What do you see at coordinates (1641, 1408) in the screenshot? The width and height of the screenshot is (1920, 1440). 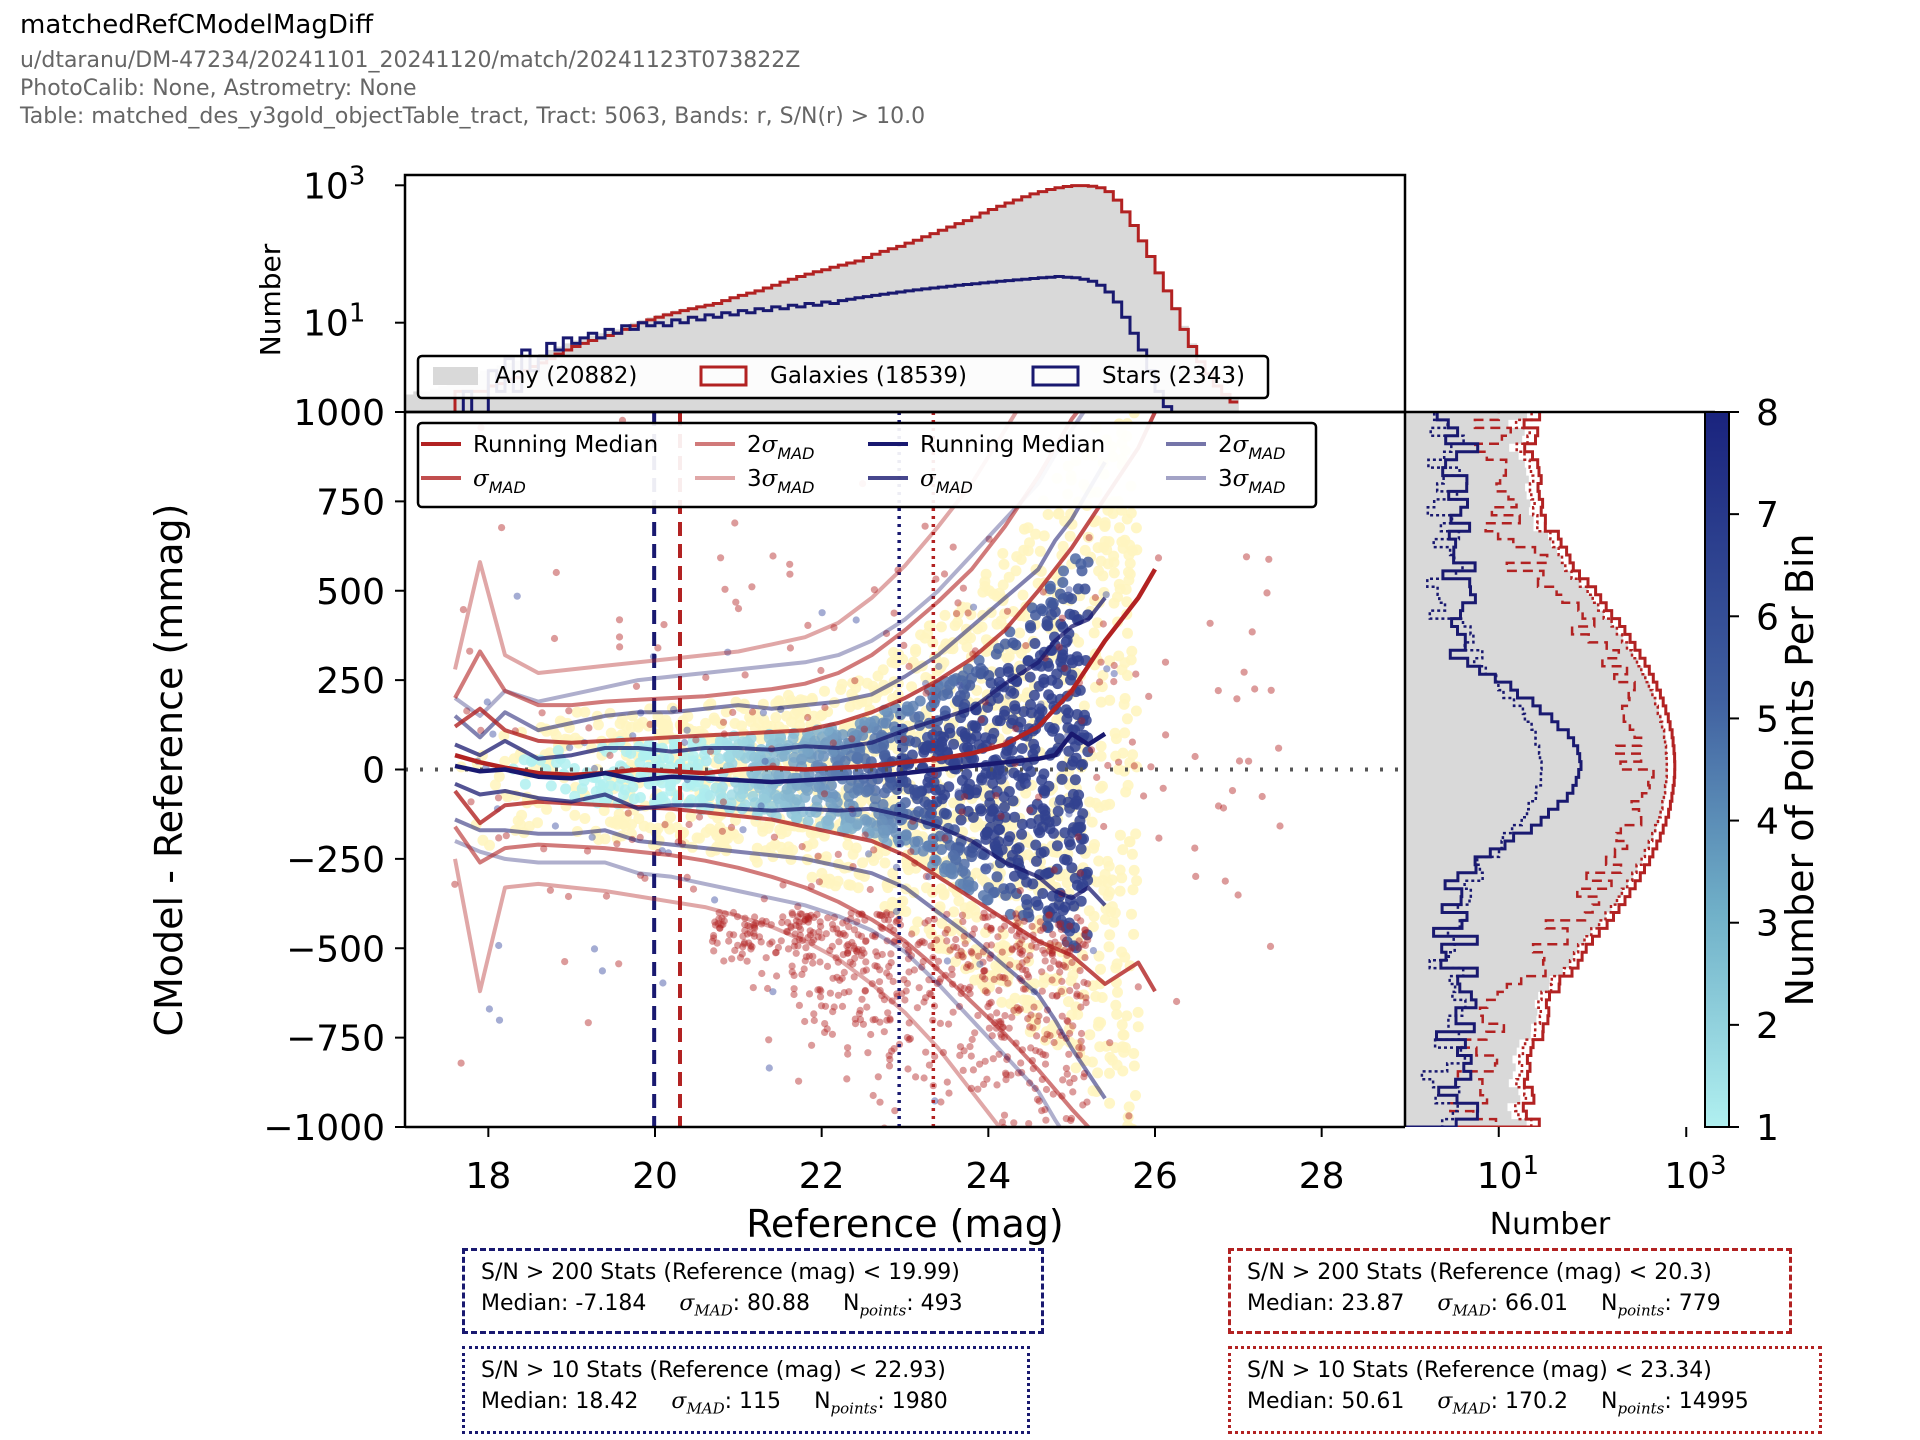 I see `n-sub: points` at bounding box center [1641, 1408].